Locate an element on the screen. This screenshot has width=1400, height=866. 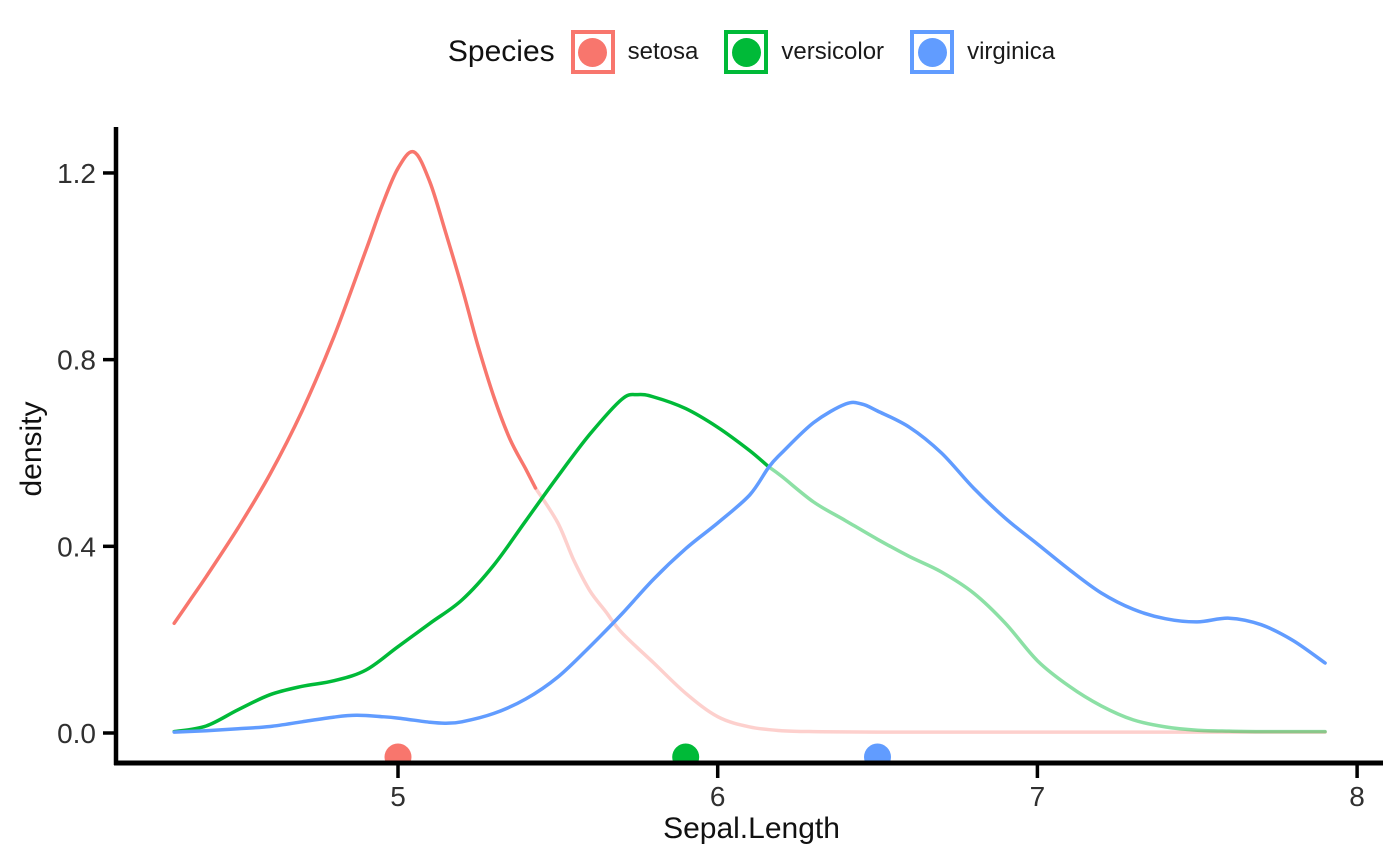
x-axis-title: Sepal.Length is located at coordinates (751, 828).